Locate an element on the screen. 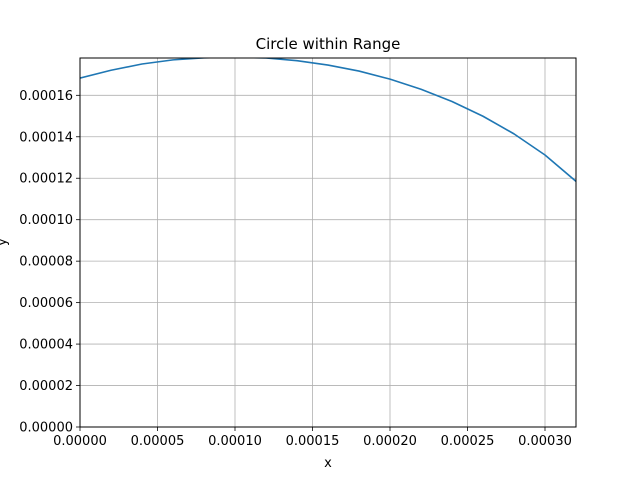 The image size is (640, 480). y-tick-label: 0.00010 is located at coordinates (46, 220).